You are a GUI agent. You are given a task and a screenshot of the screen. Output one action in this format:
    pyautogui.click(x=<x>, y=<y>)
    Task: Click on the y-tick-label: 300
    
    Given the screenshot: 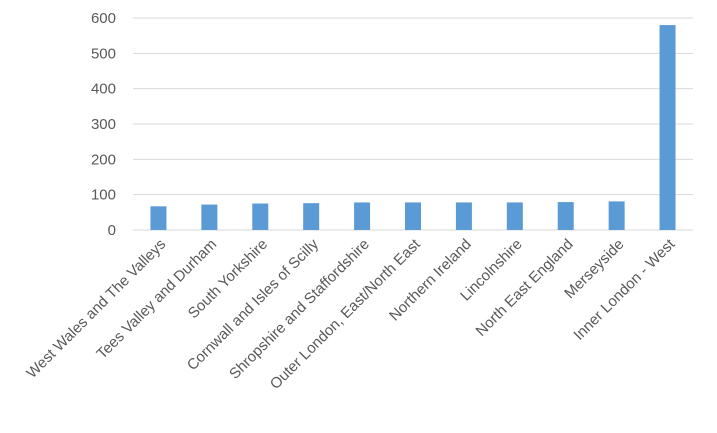 What is the action you would take?
    pyautogui.click(x=103, y=124)
    